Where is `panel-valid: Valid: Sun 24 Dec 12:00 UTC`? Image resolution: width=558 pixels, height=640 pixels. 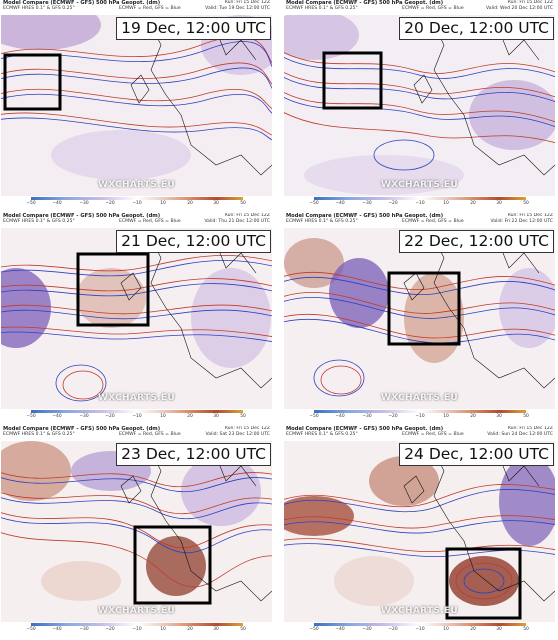 panel-valid: Valid: Sun 24 Dec 12:00 UTC is located at coordinates (520, 434).